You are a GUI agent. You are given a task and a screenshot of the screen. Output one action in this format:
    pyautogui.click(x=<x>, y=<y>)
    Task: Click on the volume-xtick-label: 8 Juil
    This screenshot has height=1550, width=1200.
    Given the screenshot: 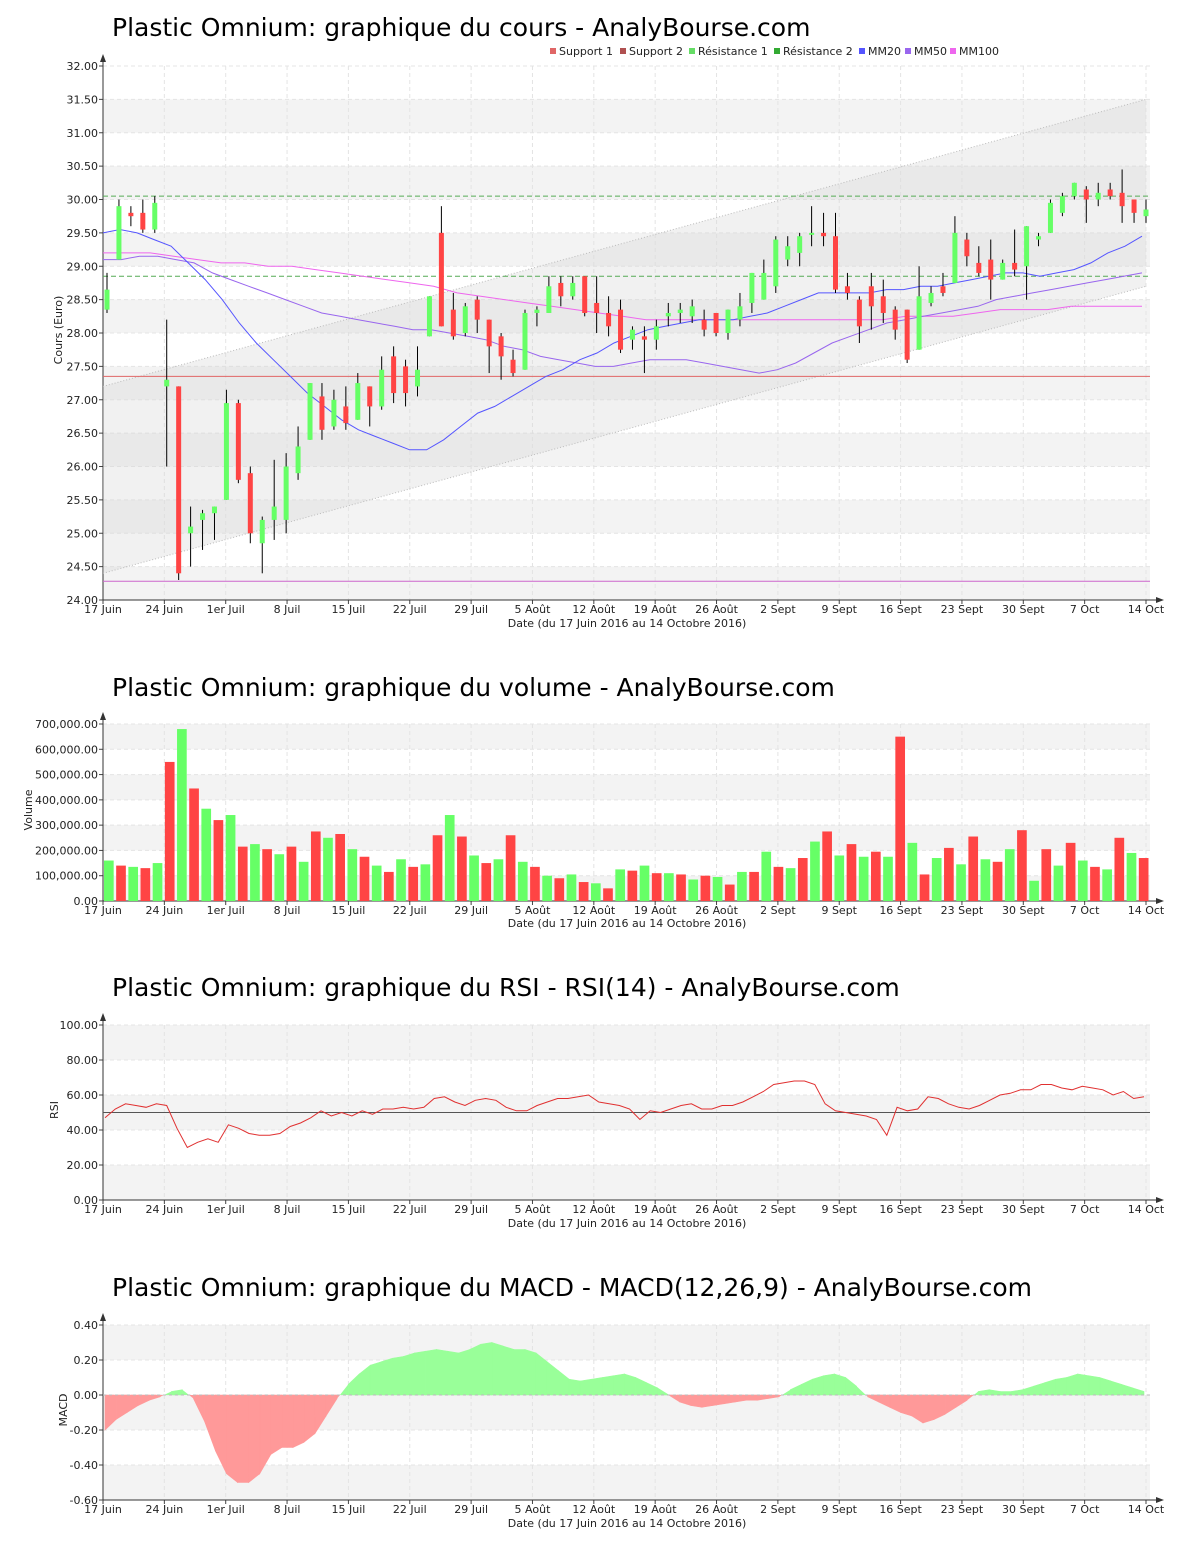 What is the action you would take?
    pyautogui.click(x=287, y=910)
    